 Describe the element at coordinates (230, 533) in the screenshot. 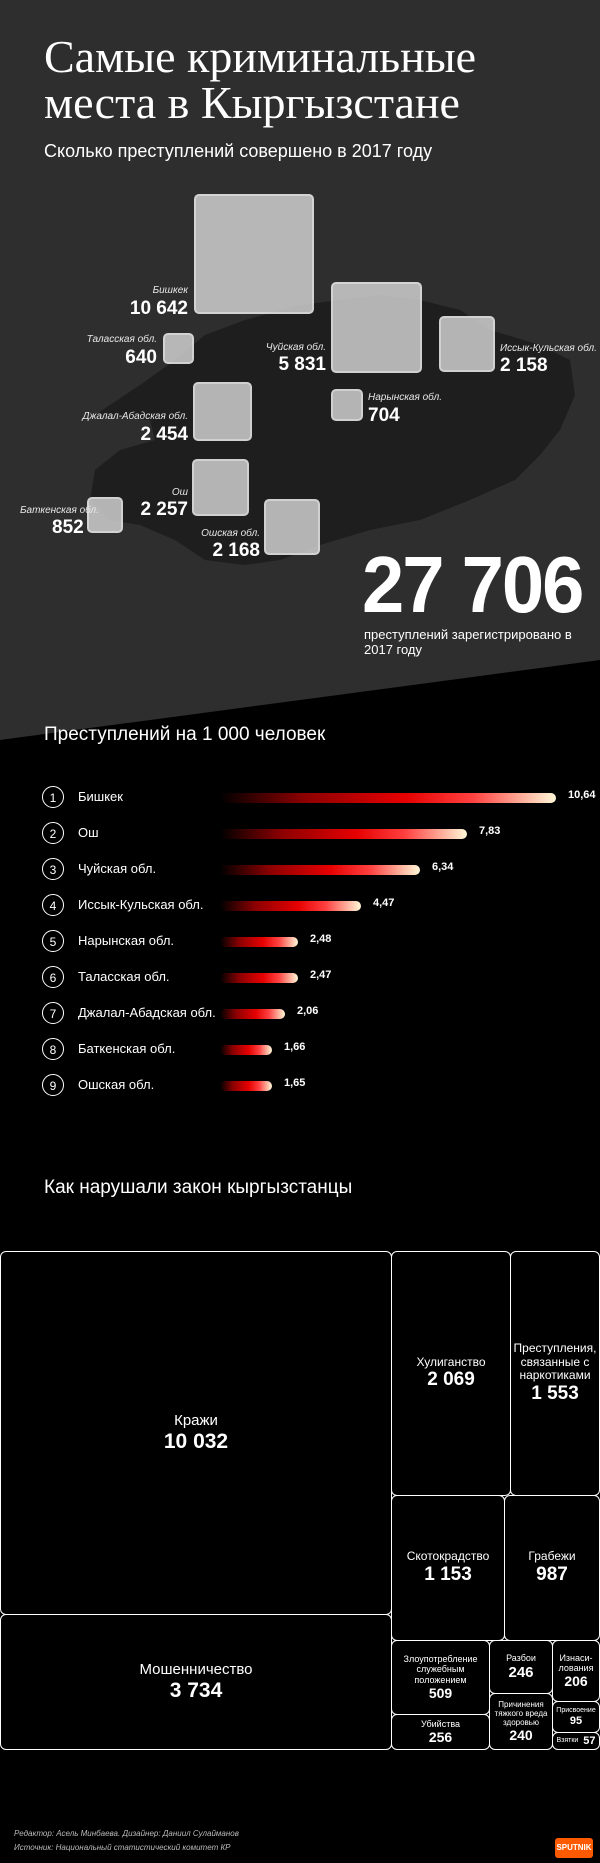

I see `region-label-osh-oblast: Ошская обл.` at that location.